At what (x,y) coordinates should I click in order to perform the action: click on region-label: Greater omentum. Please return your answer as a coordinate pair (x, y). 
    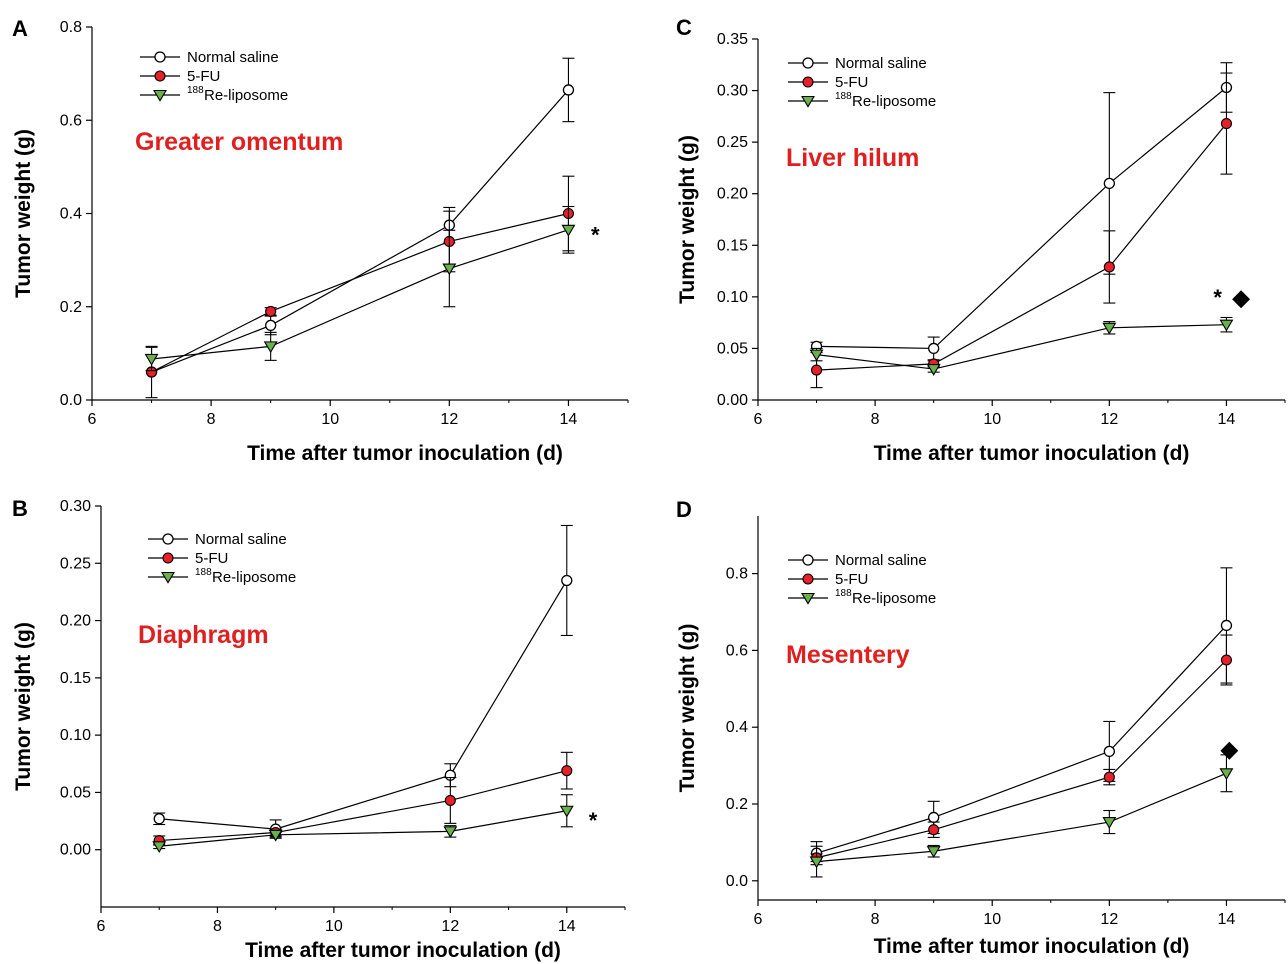
    Looking at the image, I should click on (239, 142).